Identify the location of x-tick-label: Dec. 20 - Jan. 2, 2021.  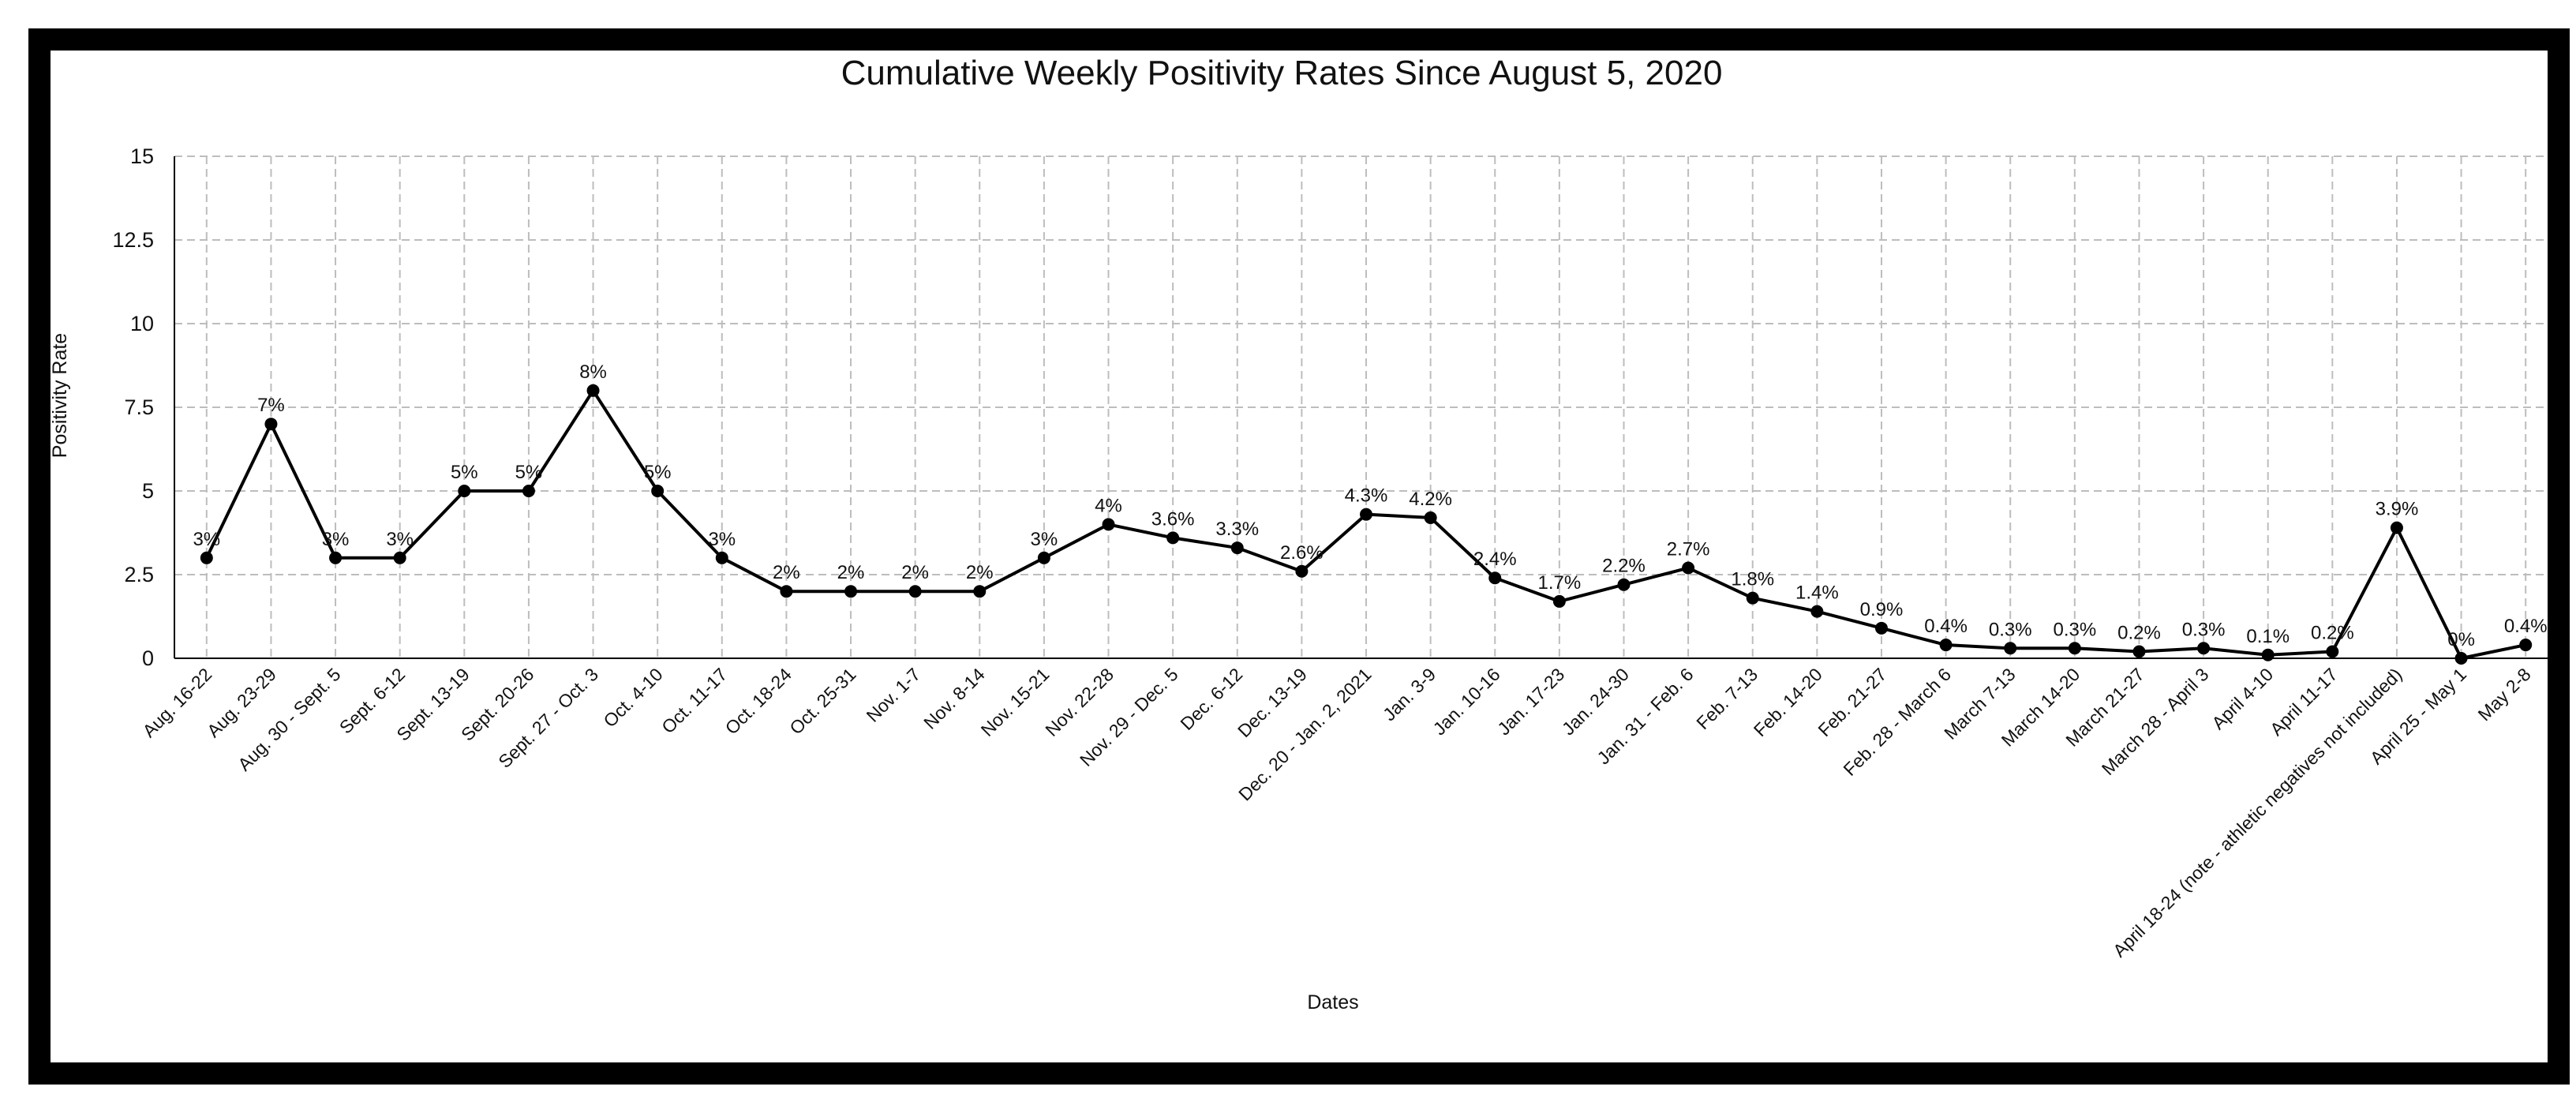
(1304, 734).